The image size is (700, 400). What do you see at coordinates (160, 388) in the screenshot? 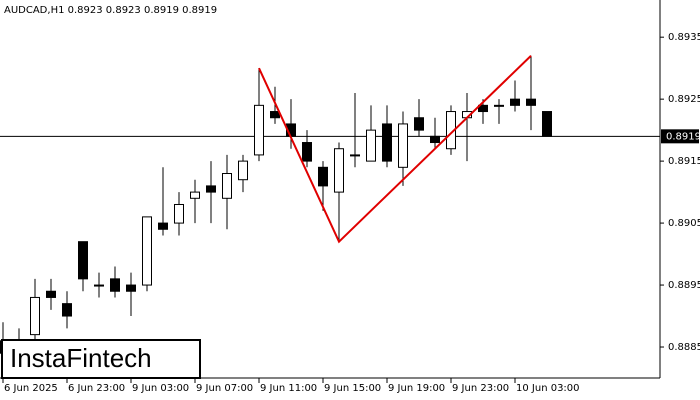
I see `x-tick-label: 9 Jun 03:00` at bounding box center [160, 388].